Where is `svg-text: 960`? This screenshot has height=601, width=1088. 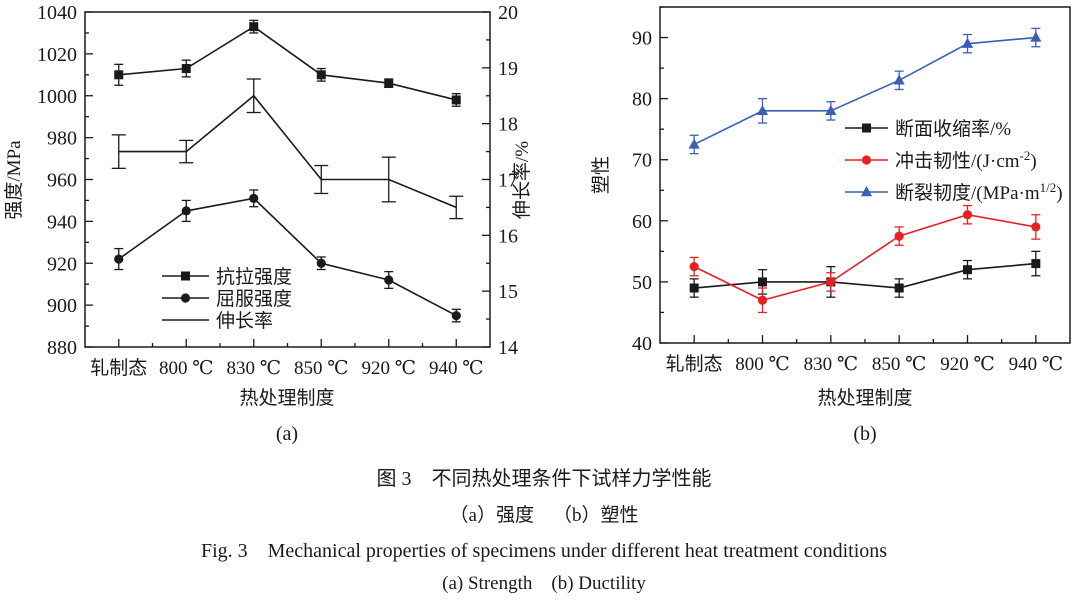 svg-text: 960 is located at coordinates (62, 181).